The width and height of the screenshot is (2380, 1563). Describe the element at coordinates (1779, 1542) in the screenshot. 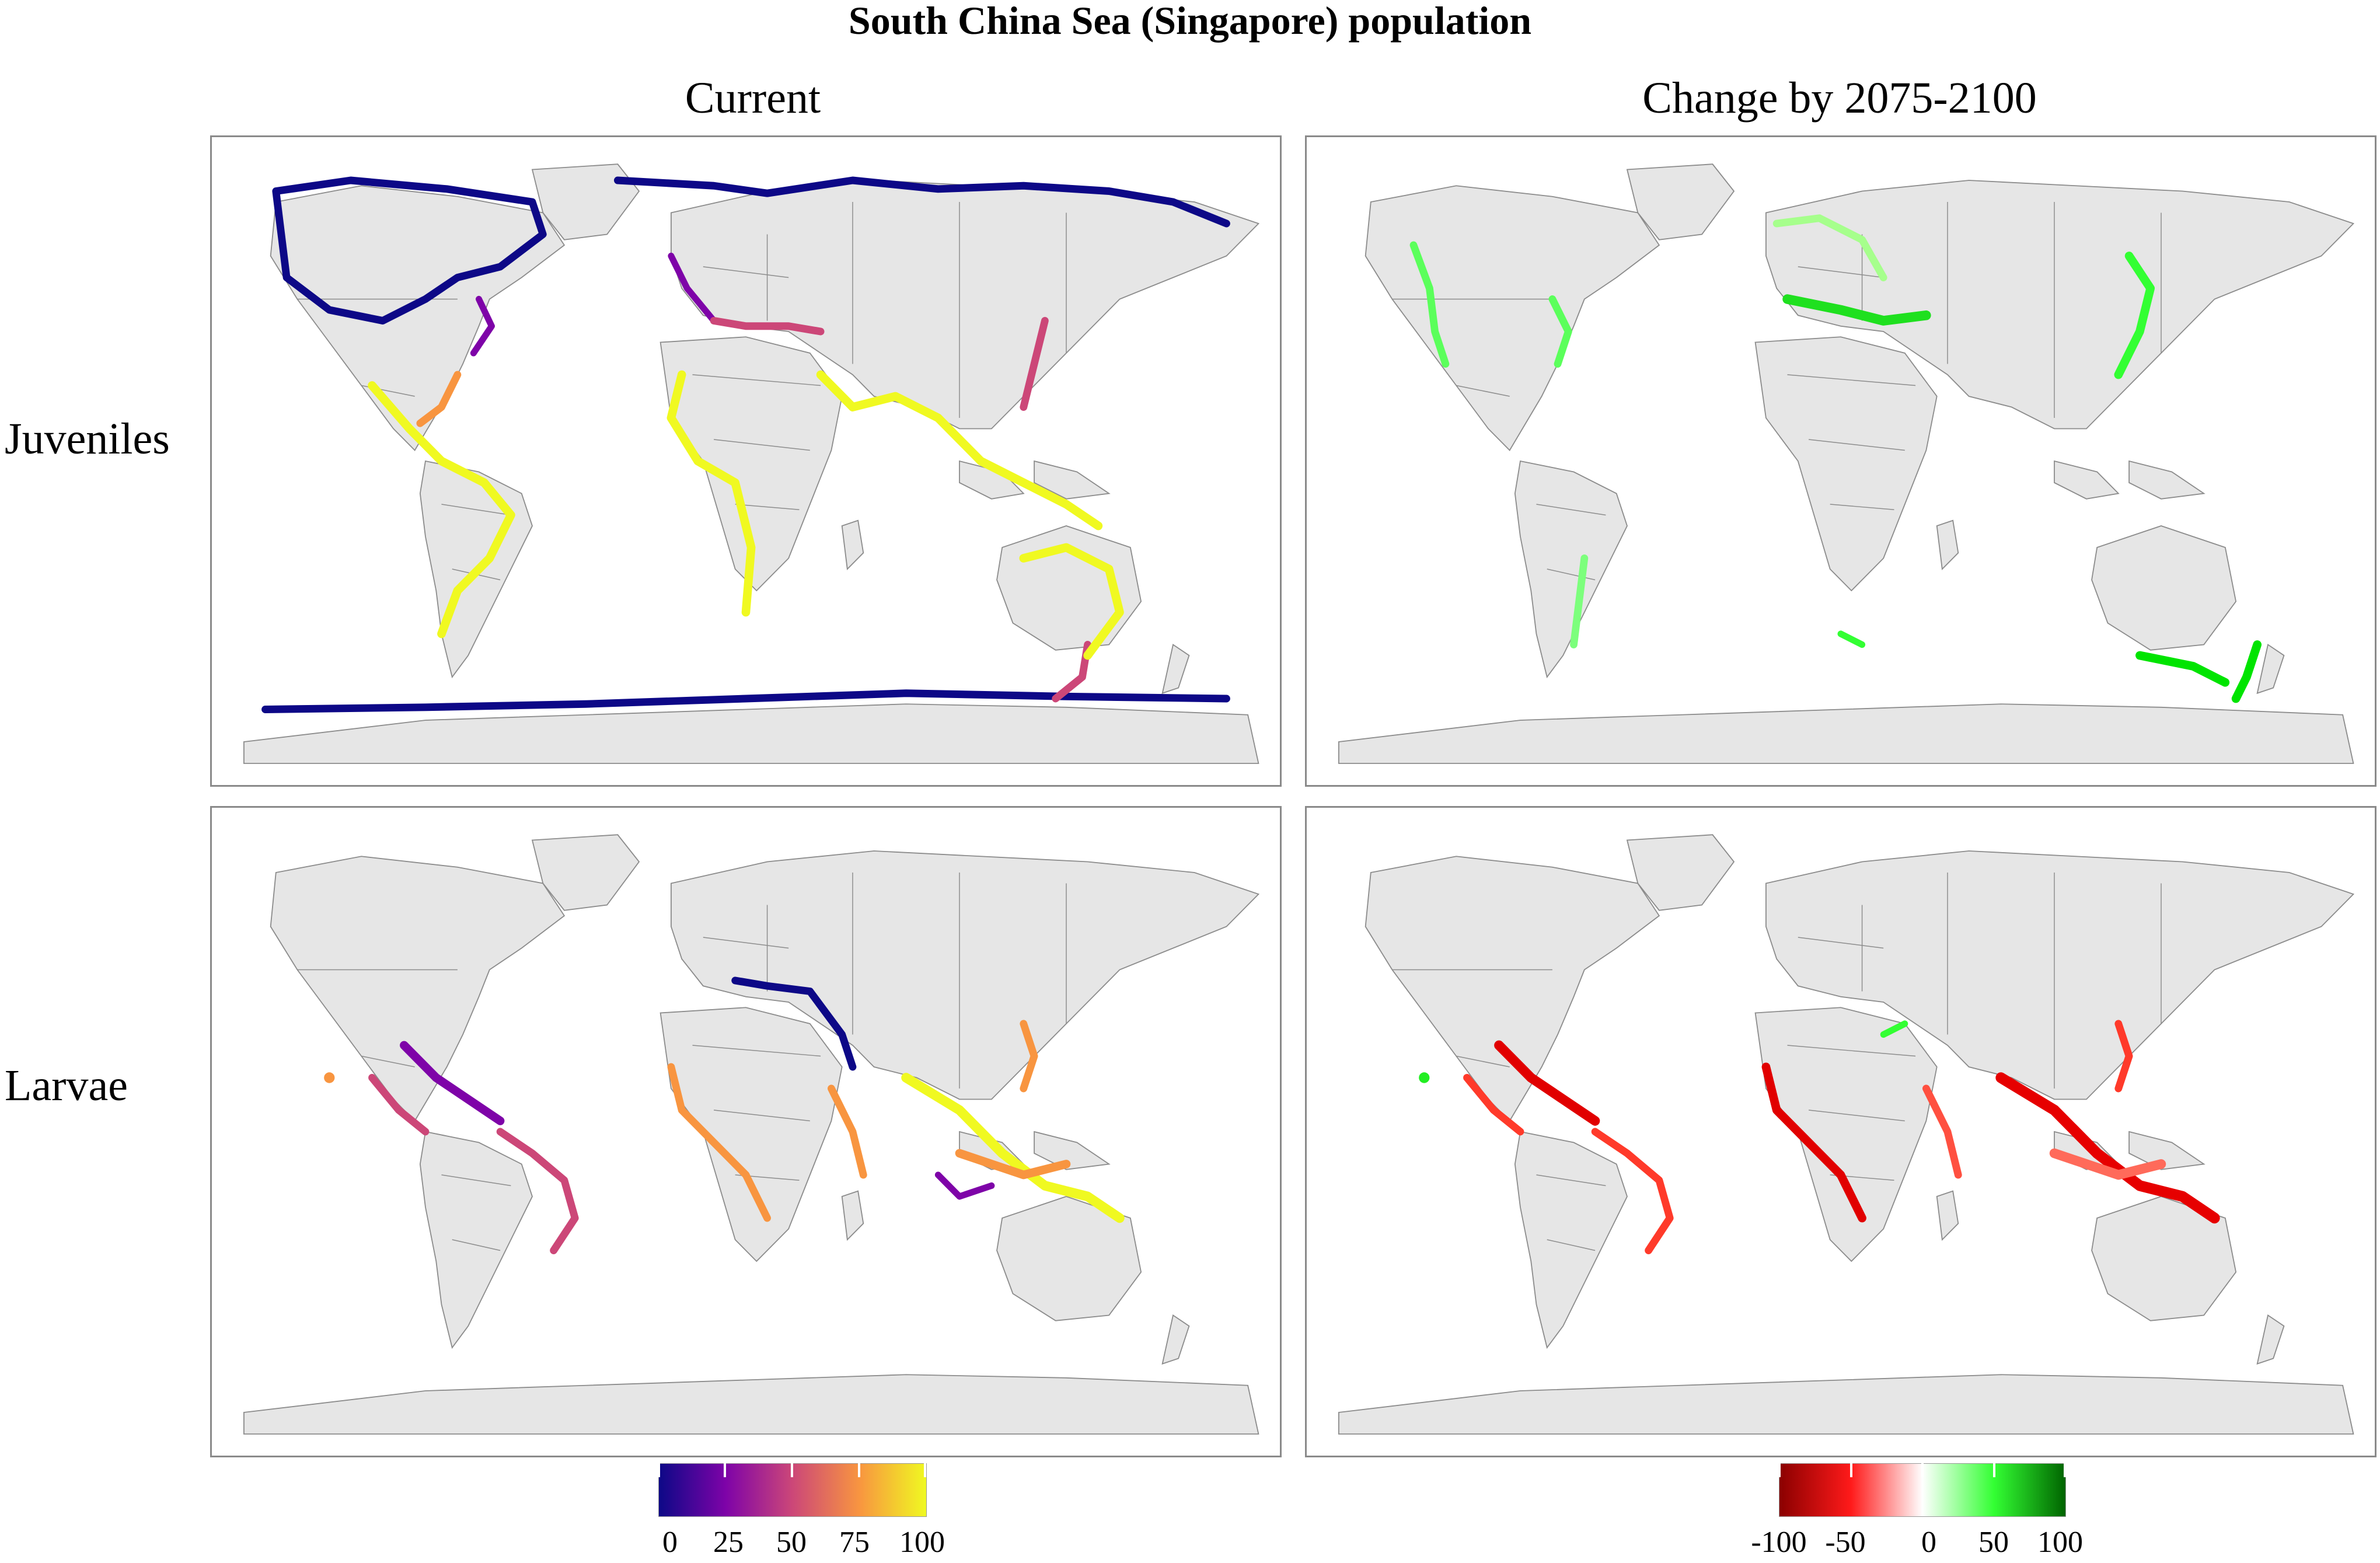

I see `legend-change-tick-minus100: -100` at that location.